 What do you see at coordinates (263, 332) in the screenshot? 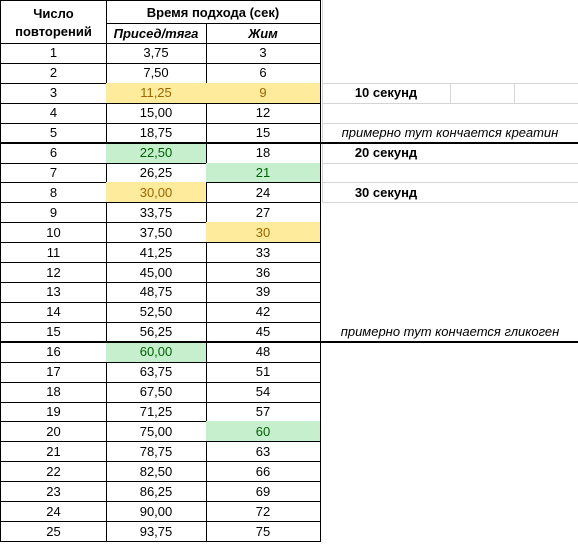
I see `press-cell: 45` at bounding box center [263, 332].